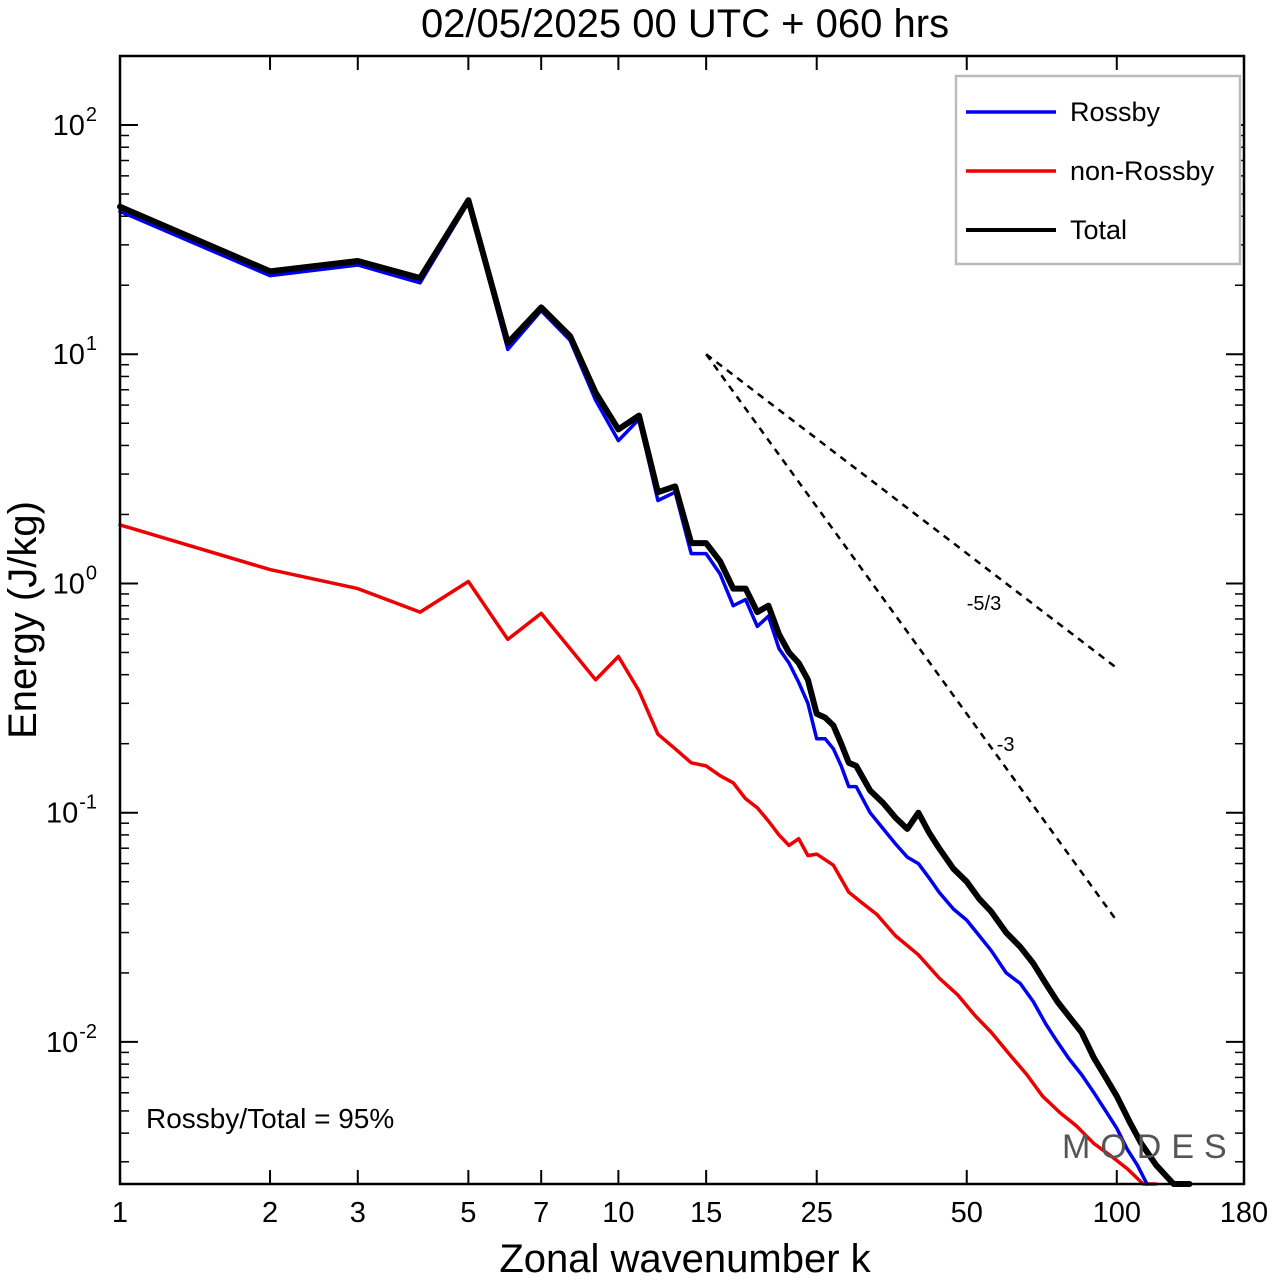  What do you see at coordinates (270, 1118) in the screenshot?
I see `rossby-ratio-annotation: Rossby/Total = 95%` at bounding box center [270, 1118].